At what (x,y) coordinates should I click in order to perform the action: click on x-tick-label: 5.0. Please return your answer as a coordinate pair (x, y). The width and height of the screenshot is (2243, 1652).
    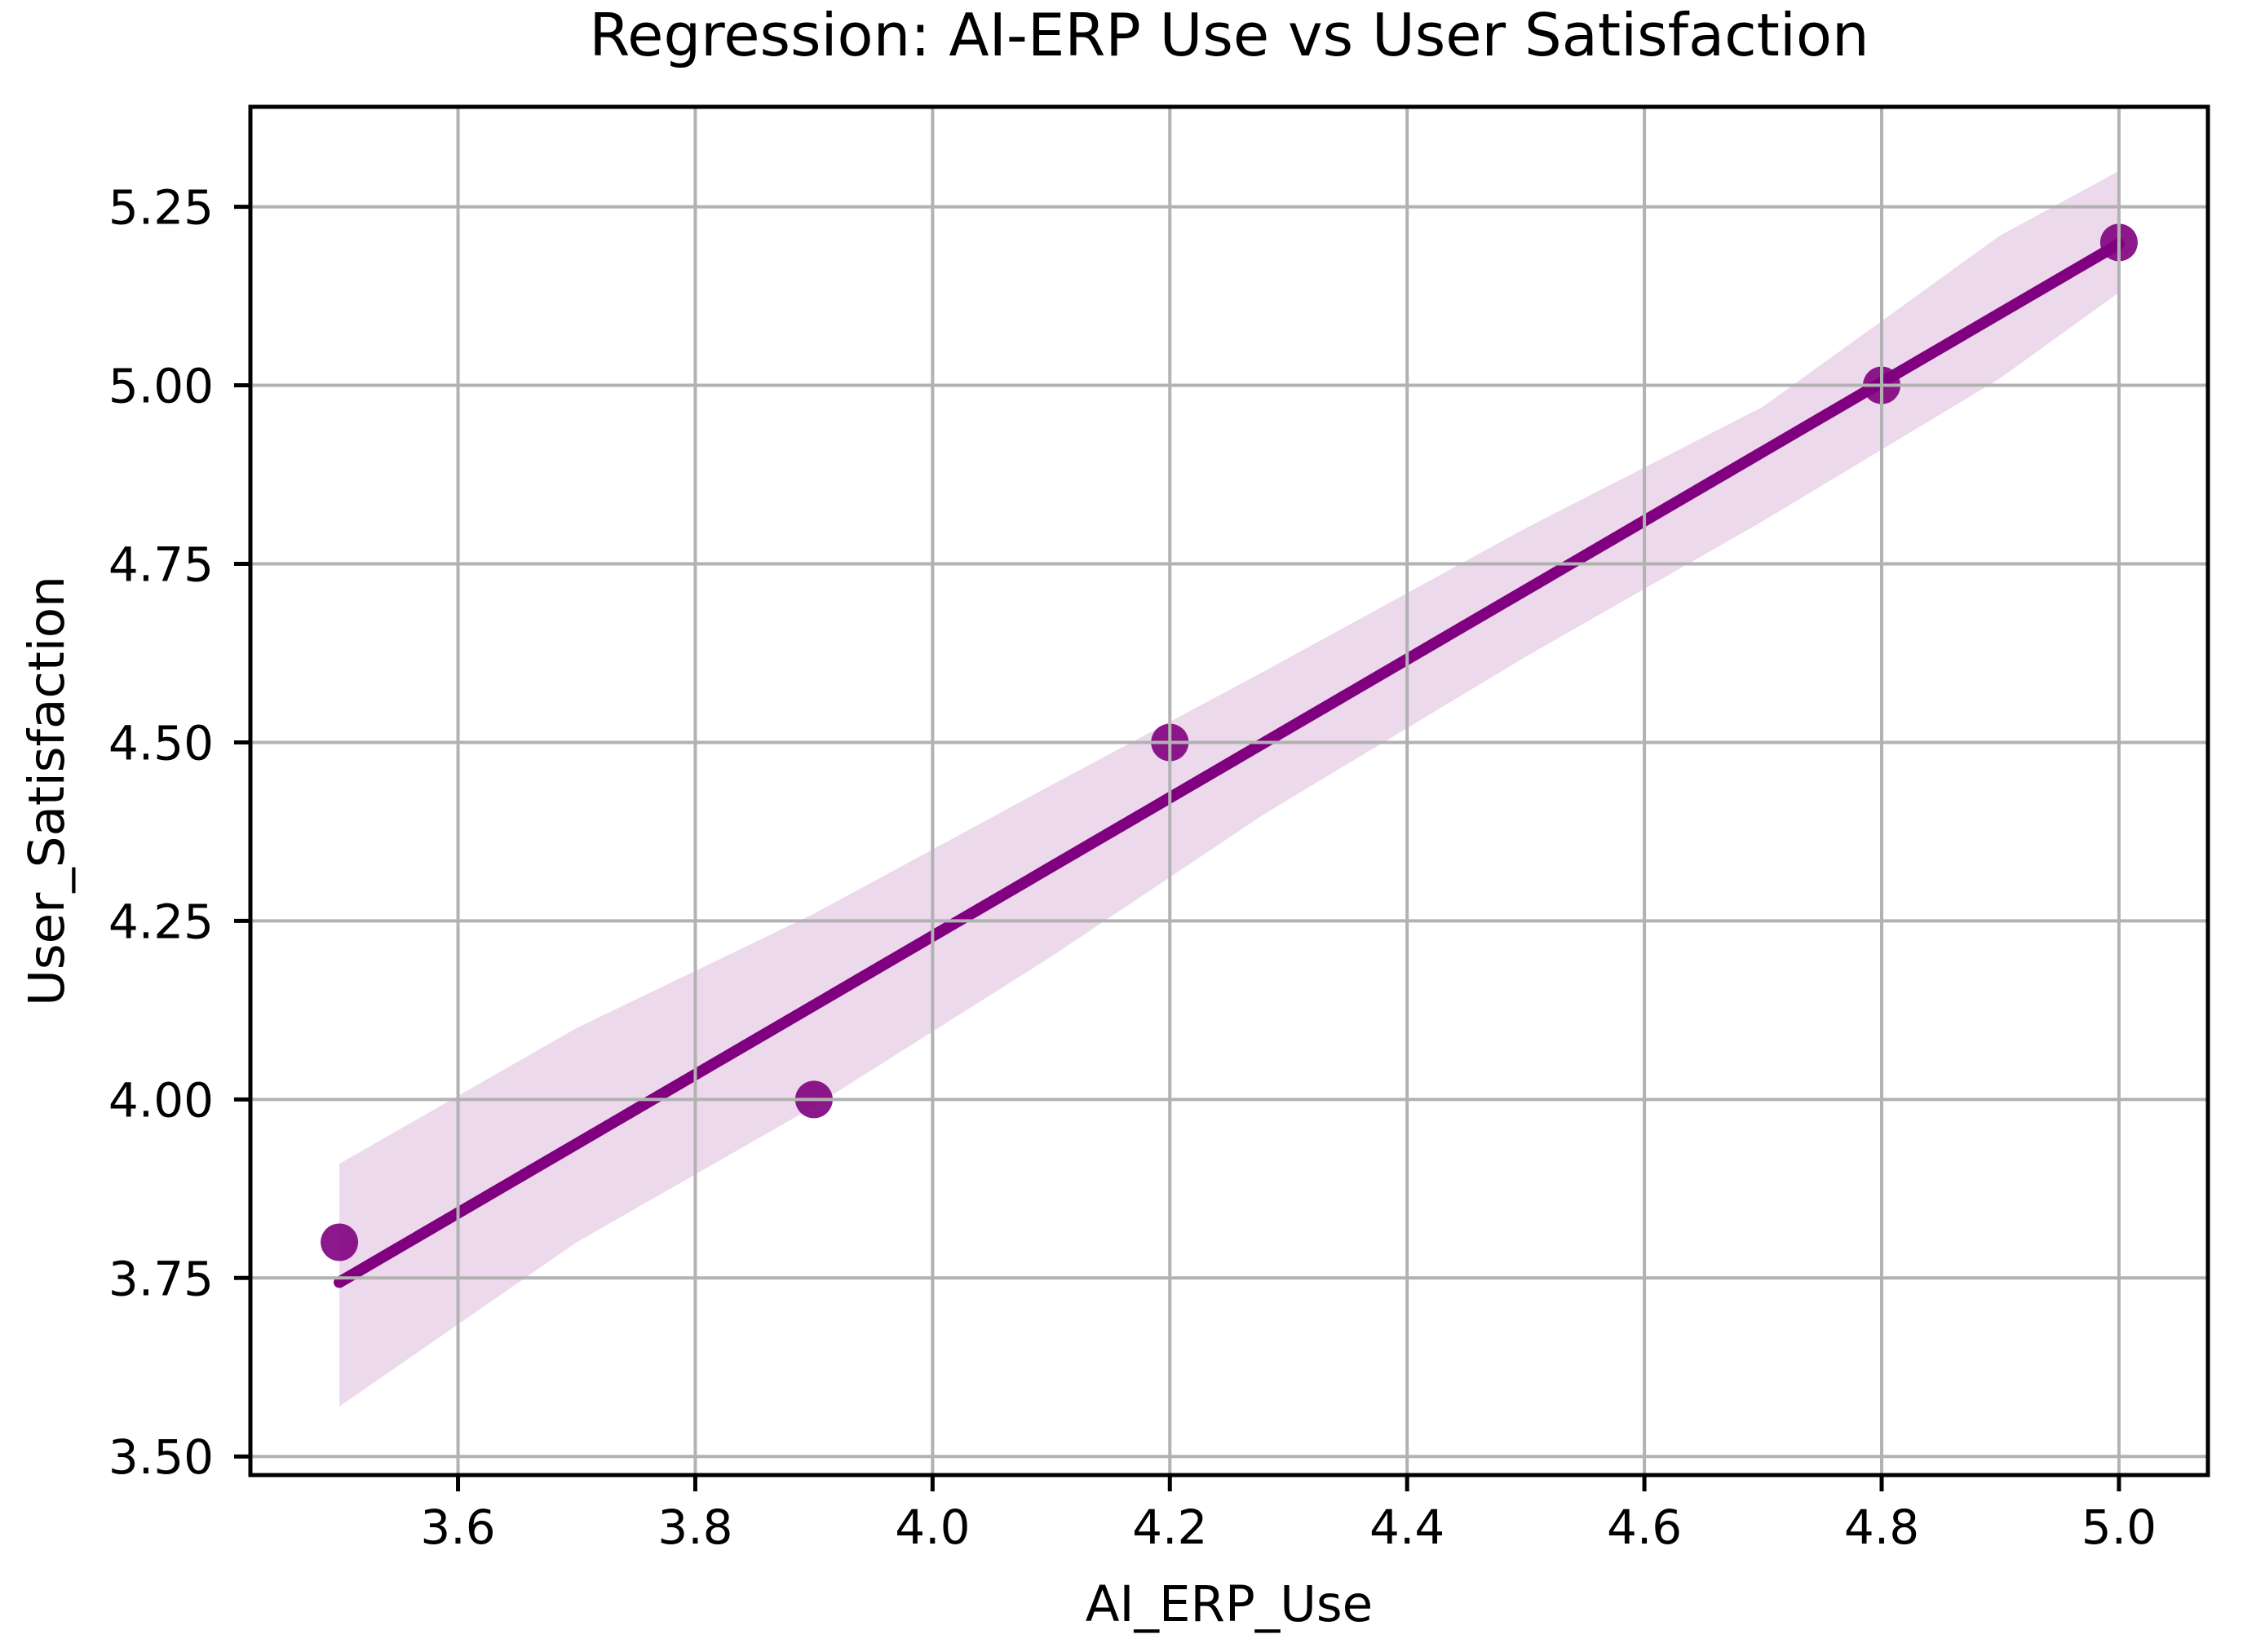
    Looking at the image, I should click on (2119, 1528).